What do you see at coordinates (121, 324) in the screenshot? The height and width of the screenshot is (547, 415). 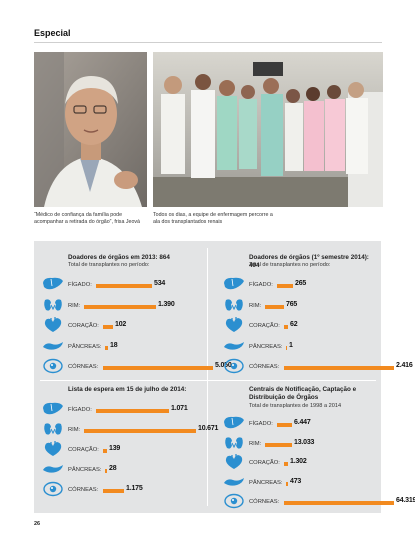 I see `stat-value: 102` at bounding box center [121, 324].